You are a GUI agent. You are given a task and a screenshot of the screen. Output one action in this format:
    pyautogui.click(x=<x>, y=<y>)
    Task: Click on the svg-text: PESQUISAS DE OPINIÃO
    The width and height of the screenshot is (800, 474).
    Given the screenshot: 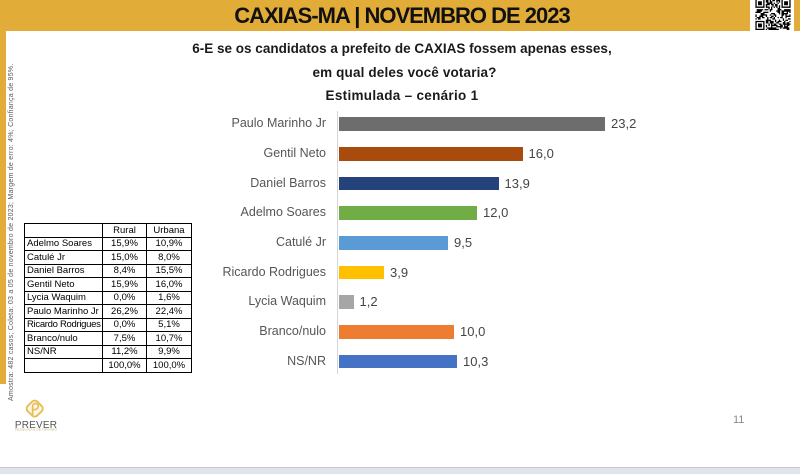 What is the action you would take?
    pyautogui.click(x=36, y=429)
    